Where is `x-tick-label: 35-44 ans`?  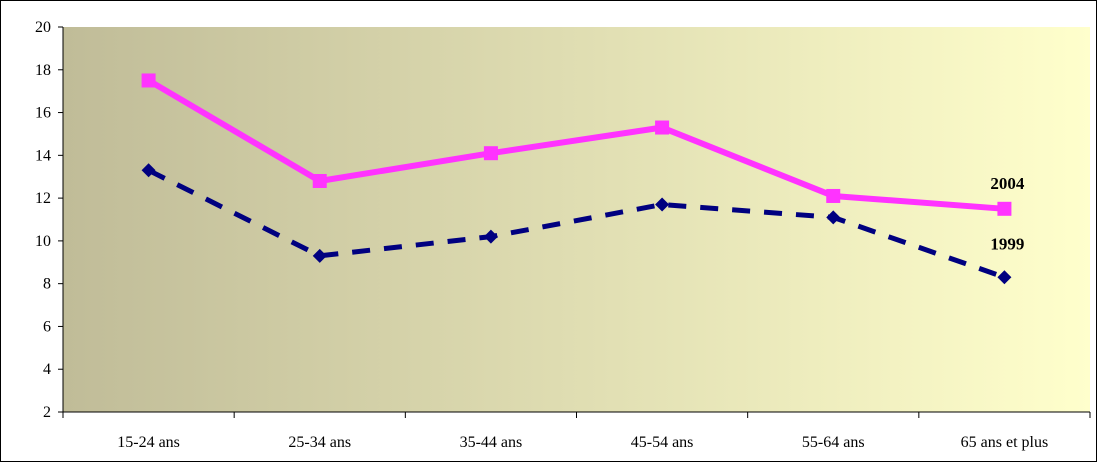
x-tick-label: 35-44 ans is located at coordinates (491, 442).